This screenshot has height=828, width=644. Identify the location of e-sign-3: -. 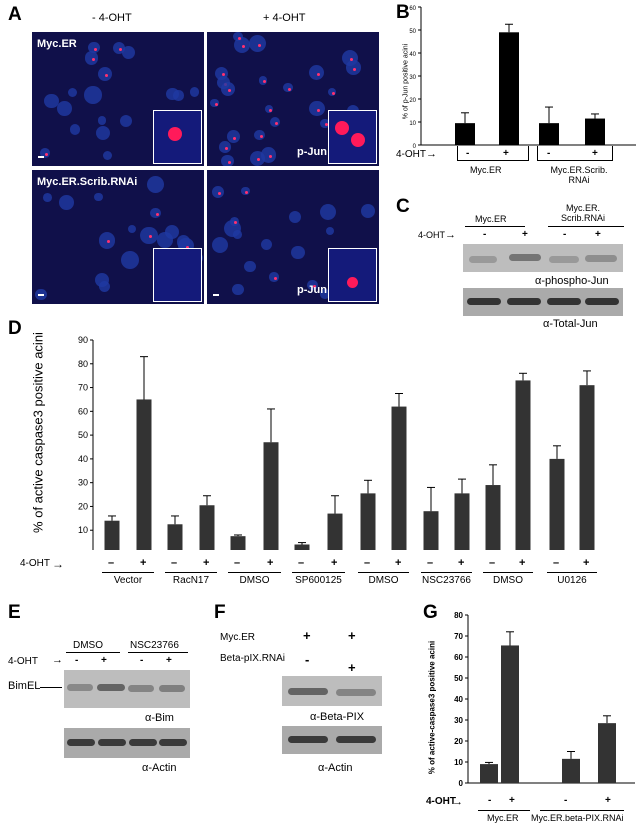
(142, 660).